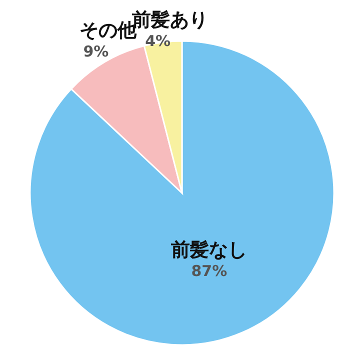 The image size is (360, 360). Describe the element at coordinates (209, 271) in the screenshot. I see `data-label: 87%` at that location.